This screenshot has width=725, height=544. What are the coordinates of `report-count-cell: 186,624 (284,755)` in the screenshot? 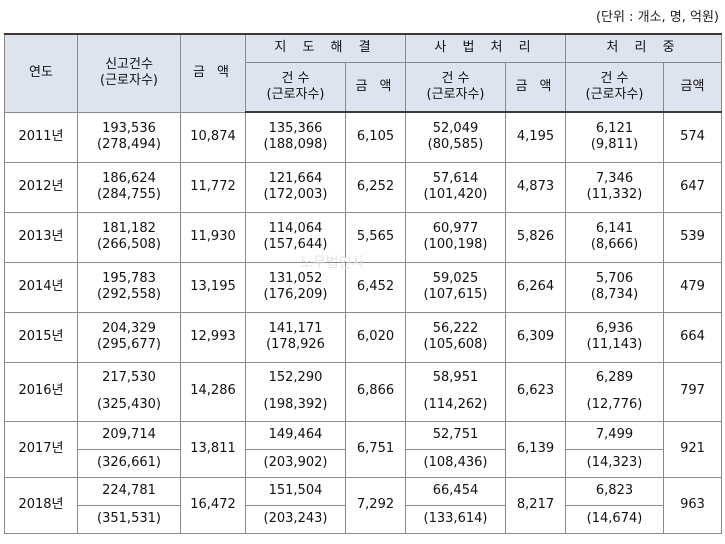 It's located at (129, 187).